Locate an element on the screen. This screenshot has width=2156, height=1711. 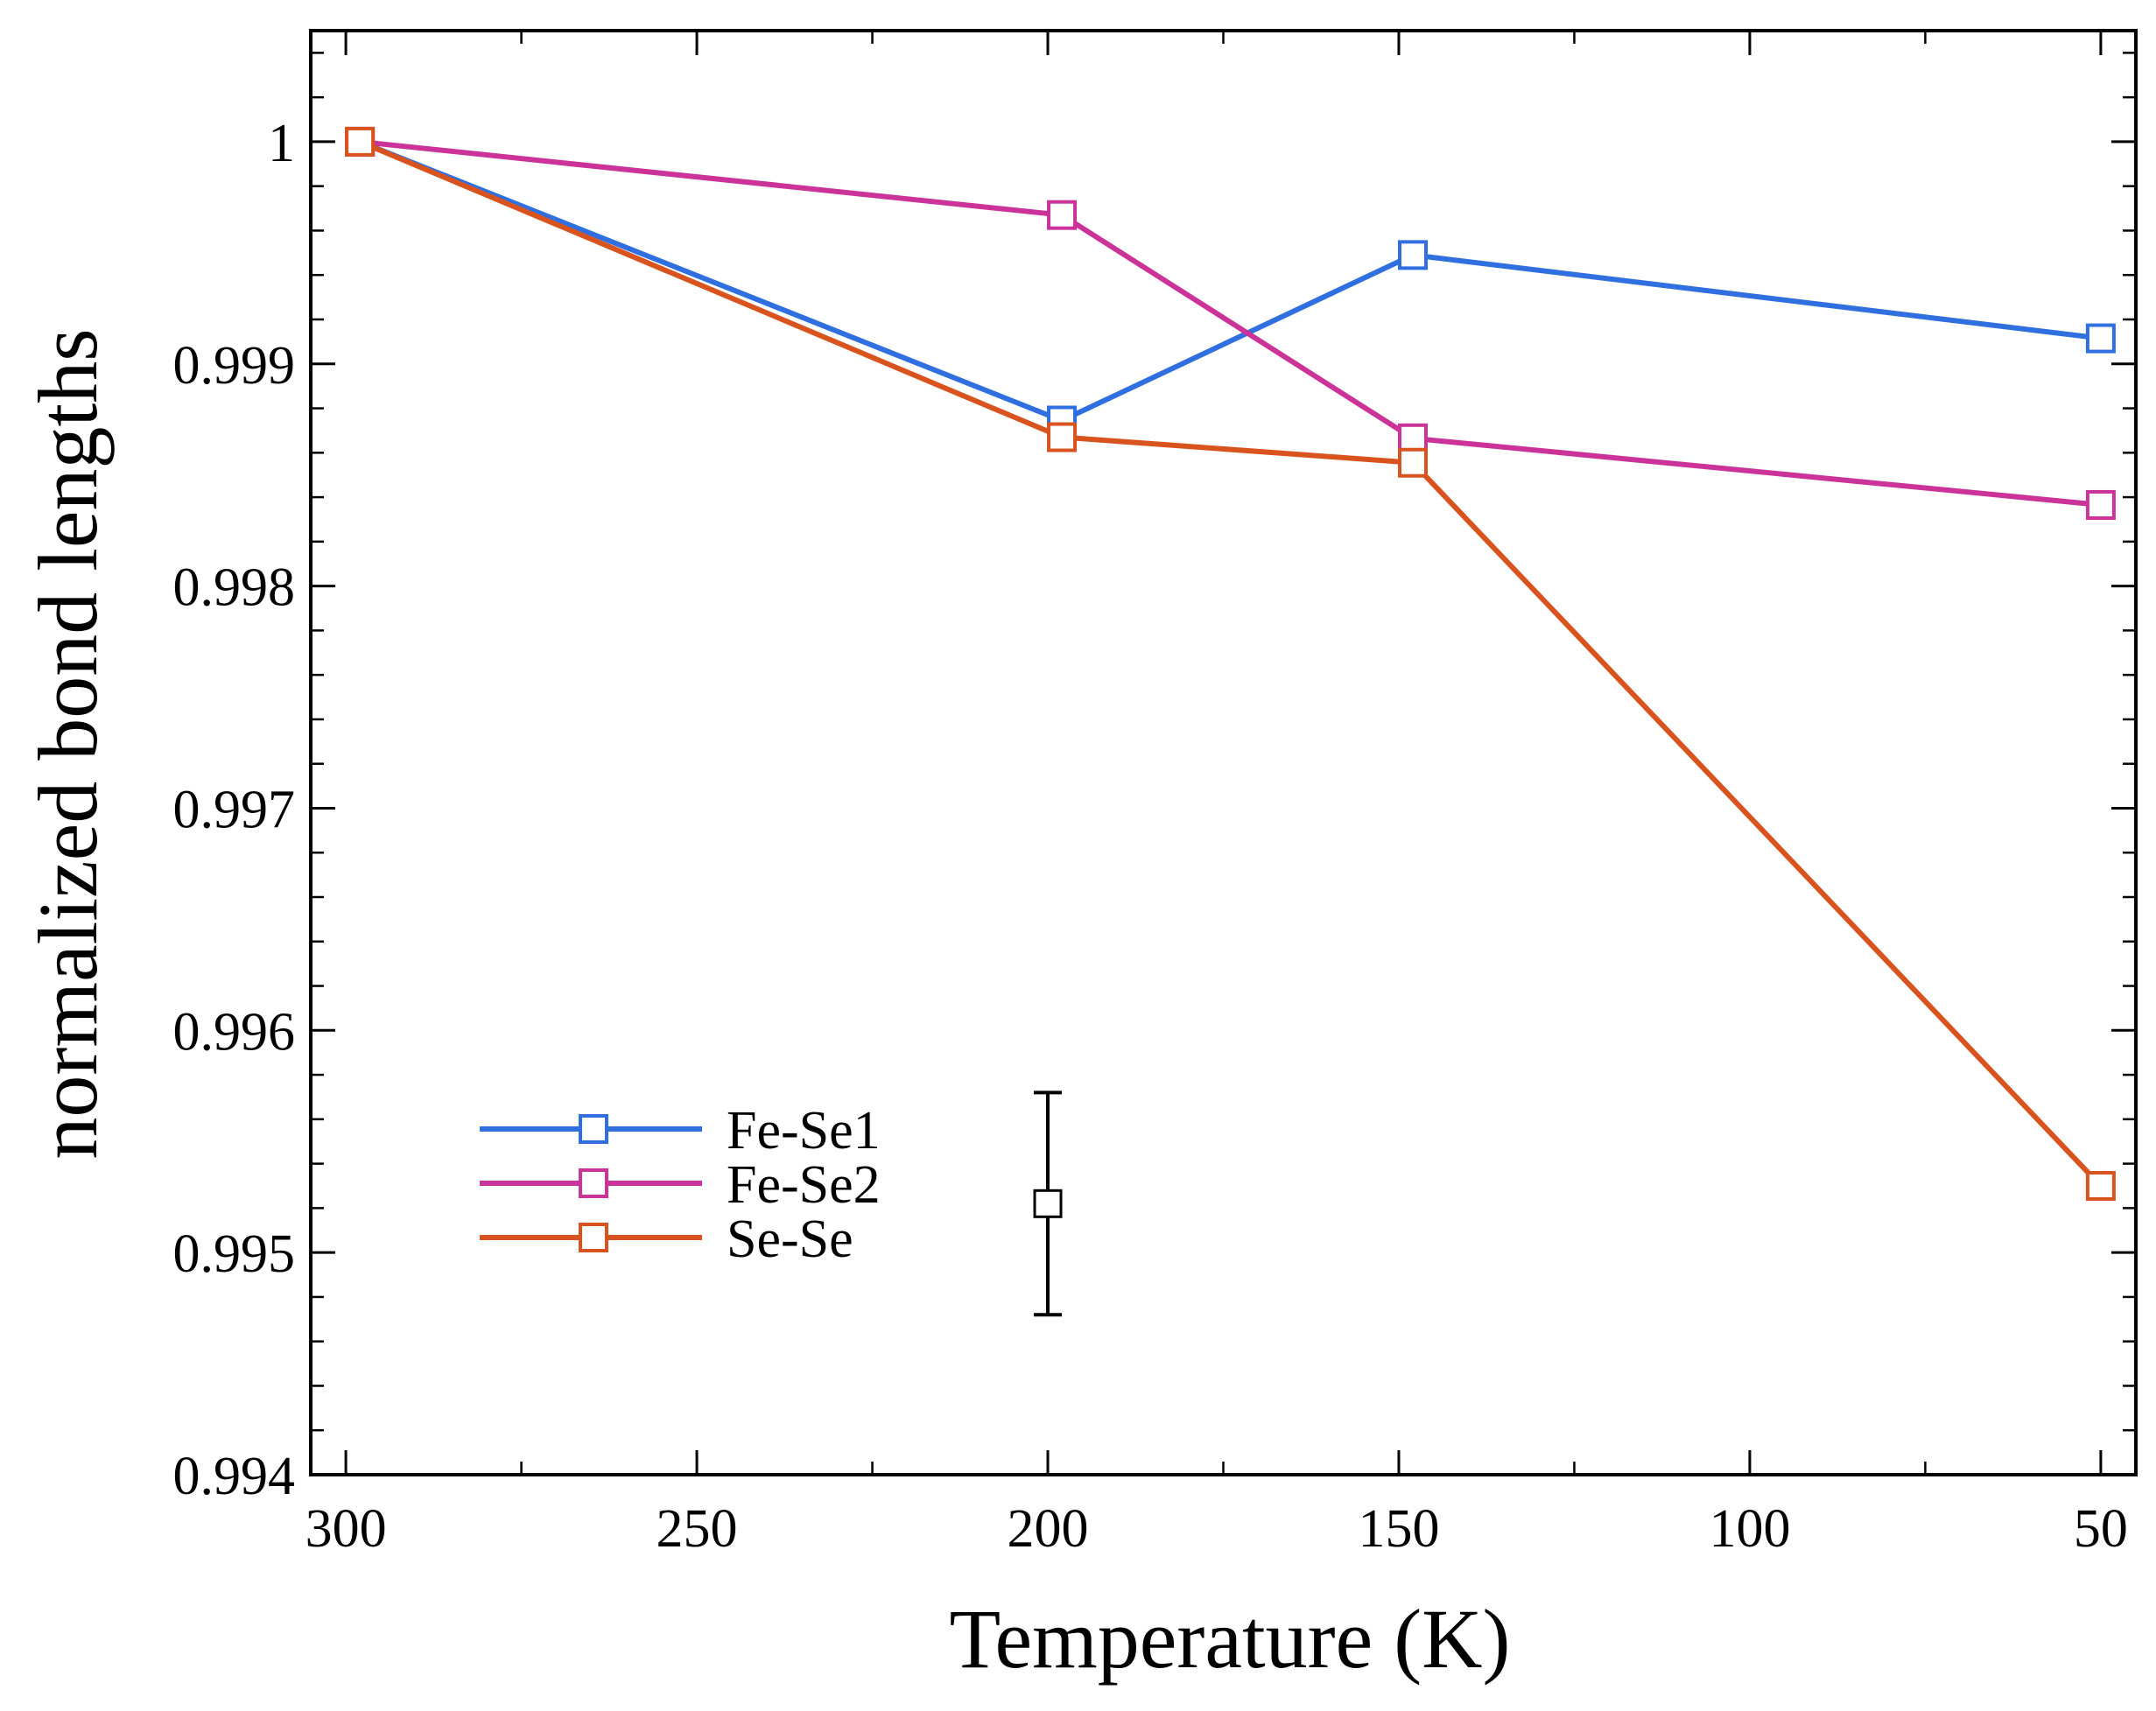
legend-label: Fe-Se2 is located at coordinates (804, 1185).